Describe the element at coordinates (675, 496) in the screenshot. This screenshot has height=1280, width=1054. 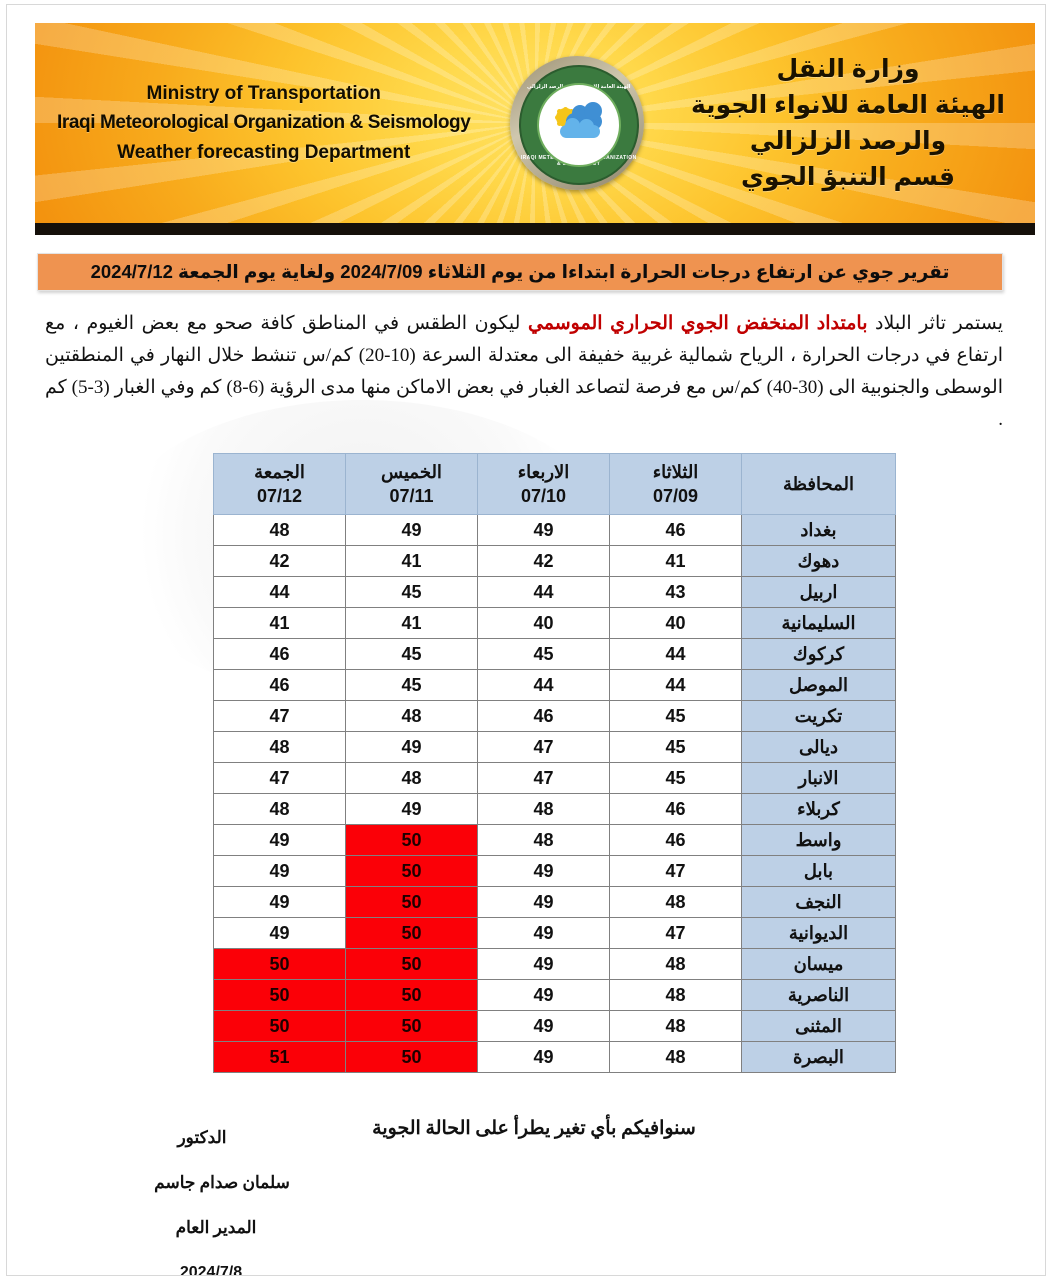
I see `header-date-1: 07/09` at that location.